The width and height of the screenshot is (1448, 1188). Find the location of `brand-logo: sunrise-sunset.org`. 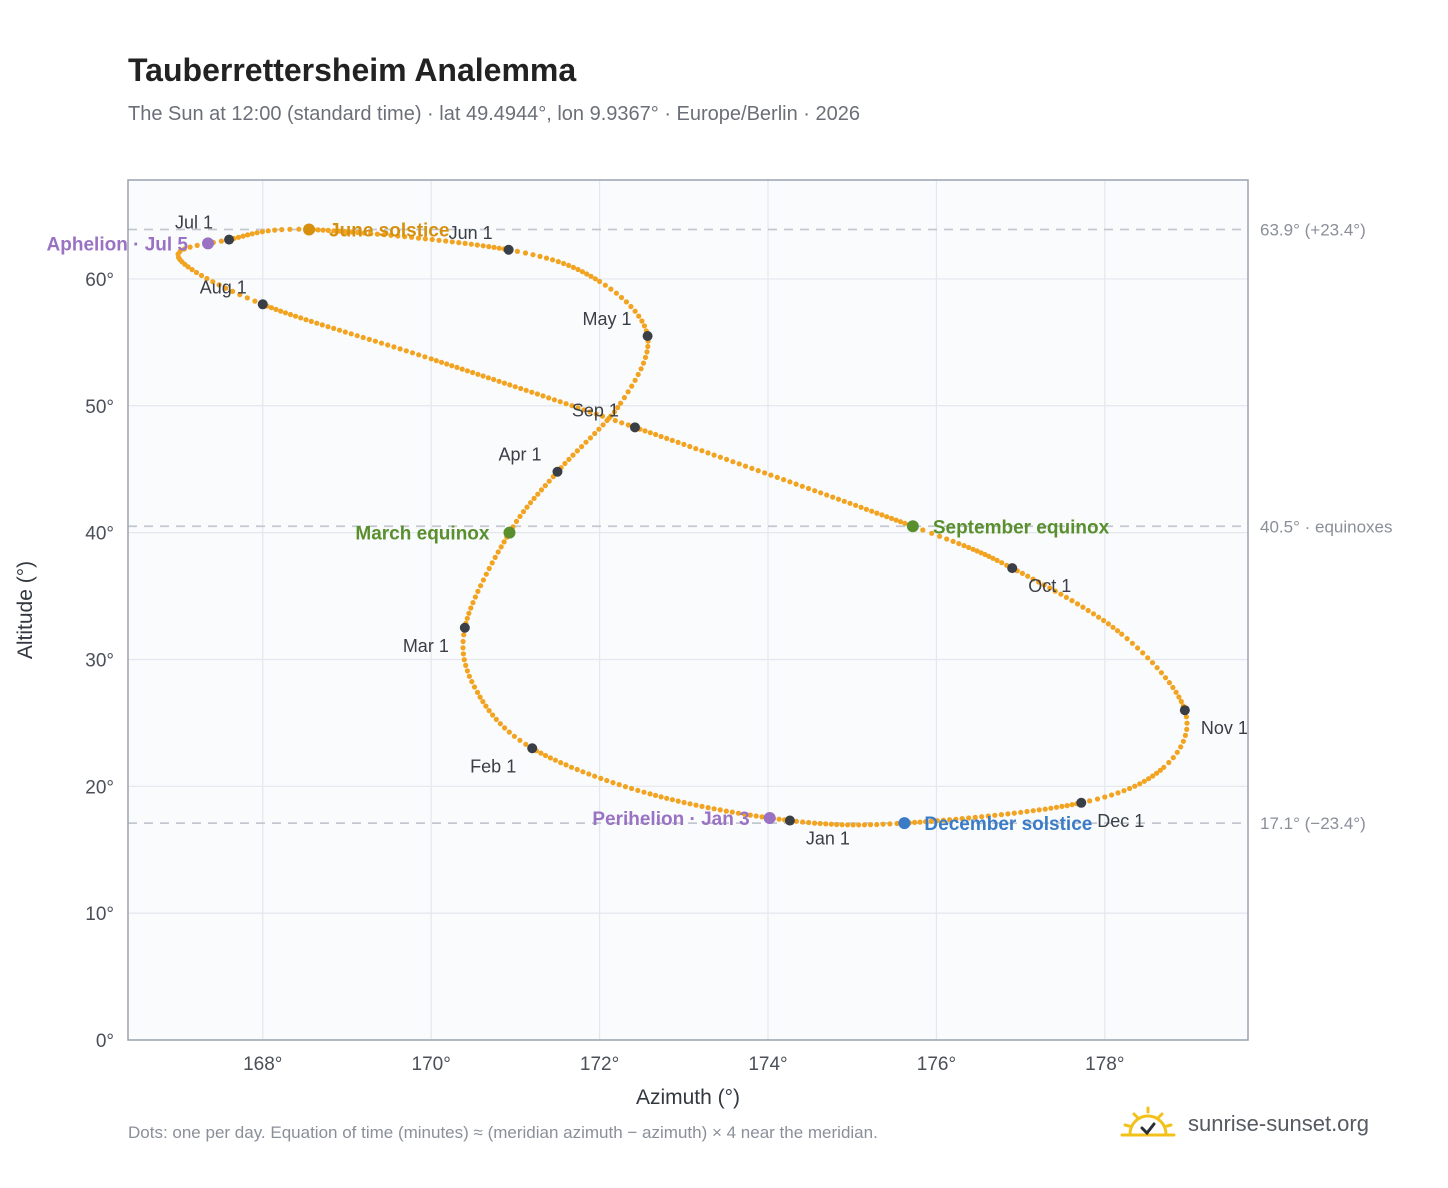

brand-logo: sunrise-sunset.org is located at coordinates (1244, 1124).